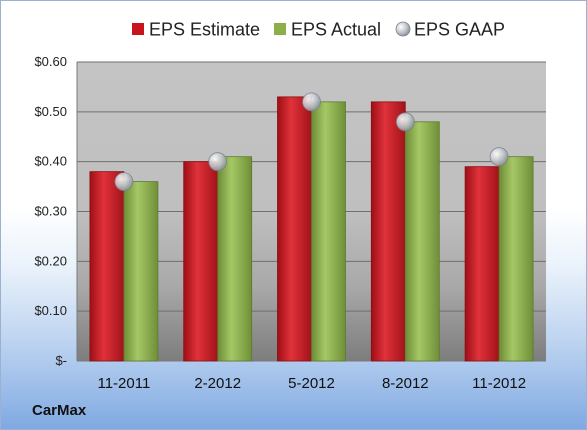 The height and width of the screenshot is (430, 587). I want to click on legend-eps-gaap: EPS GAAP, so click(450, 30).